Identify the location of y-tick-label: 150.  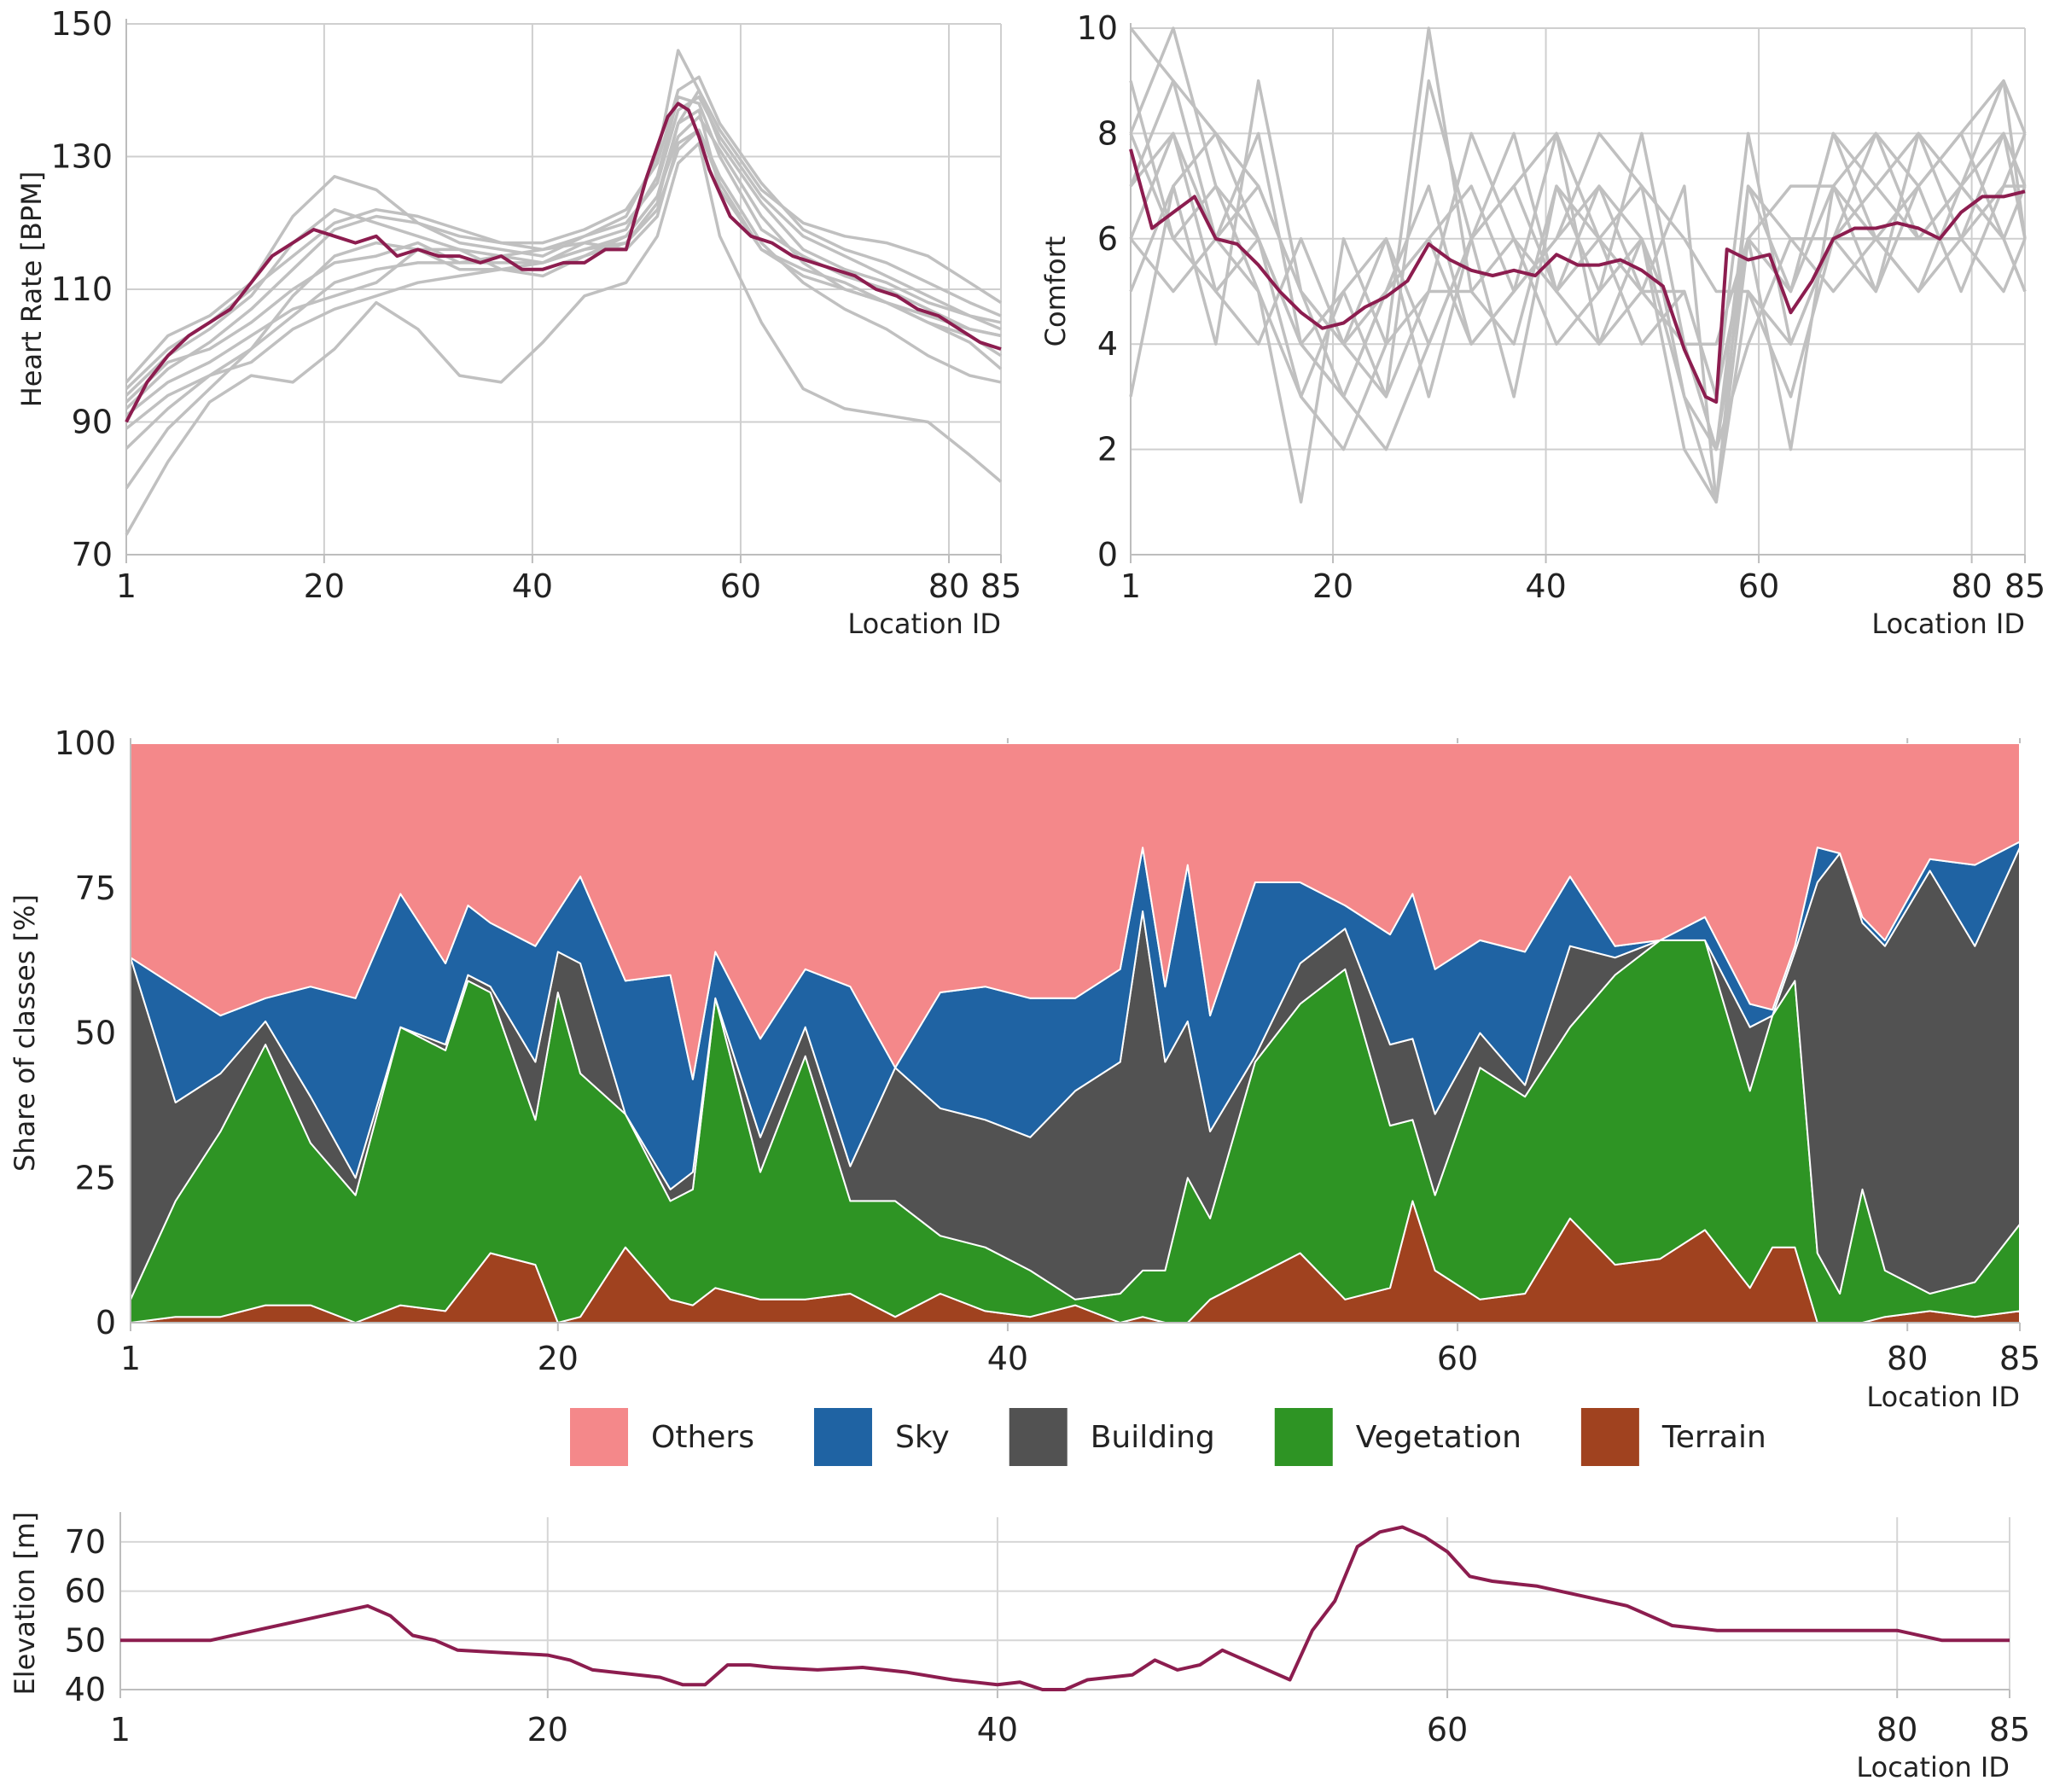
(81, 24).